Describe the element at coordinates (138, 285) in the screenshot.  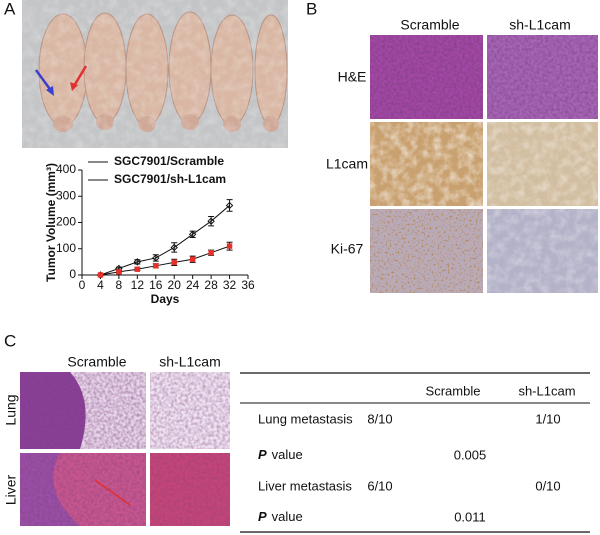
I see `x-tick-label: 12` at that location.